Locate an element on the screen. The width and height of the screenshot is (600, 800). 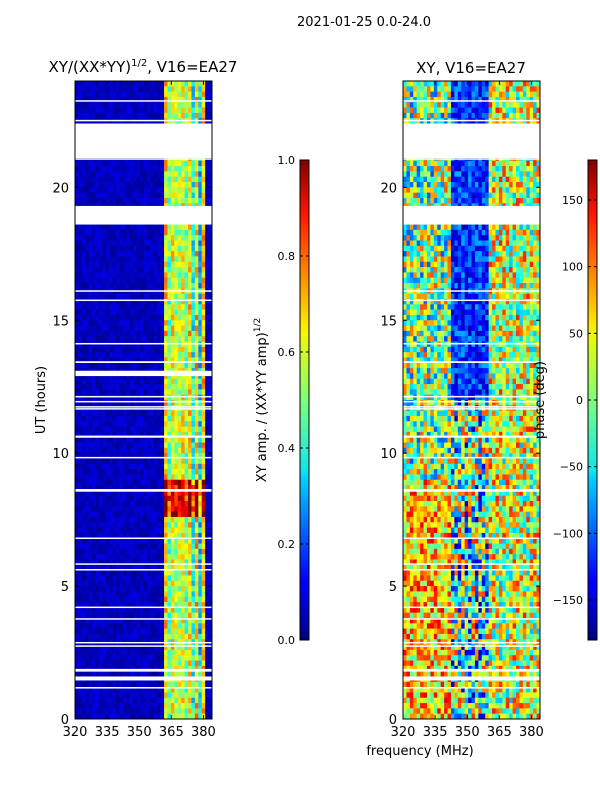
flagged-gap-line is located at coordinates (143, 401).